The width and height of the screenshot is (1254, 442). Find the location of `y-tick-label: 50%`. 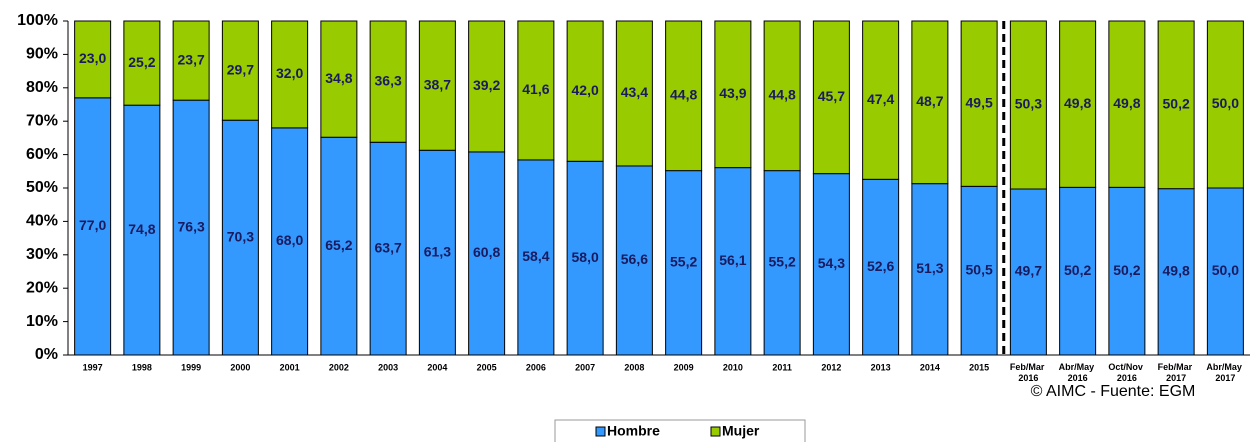

y-tick-label: 50% is located at coordinates (42, 187).